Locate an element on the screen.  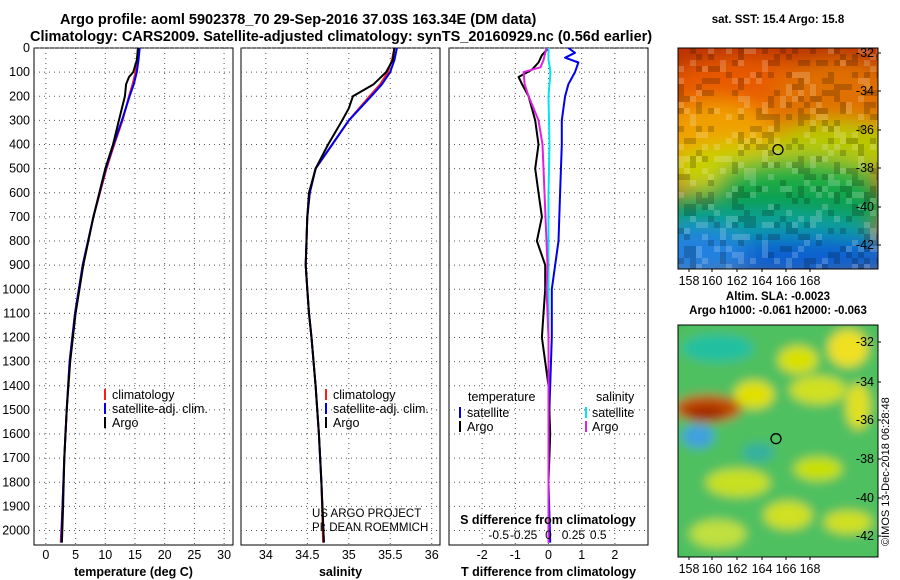
map-field-blobs is located at coordinates (778, 158).